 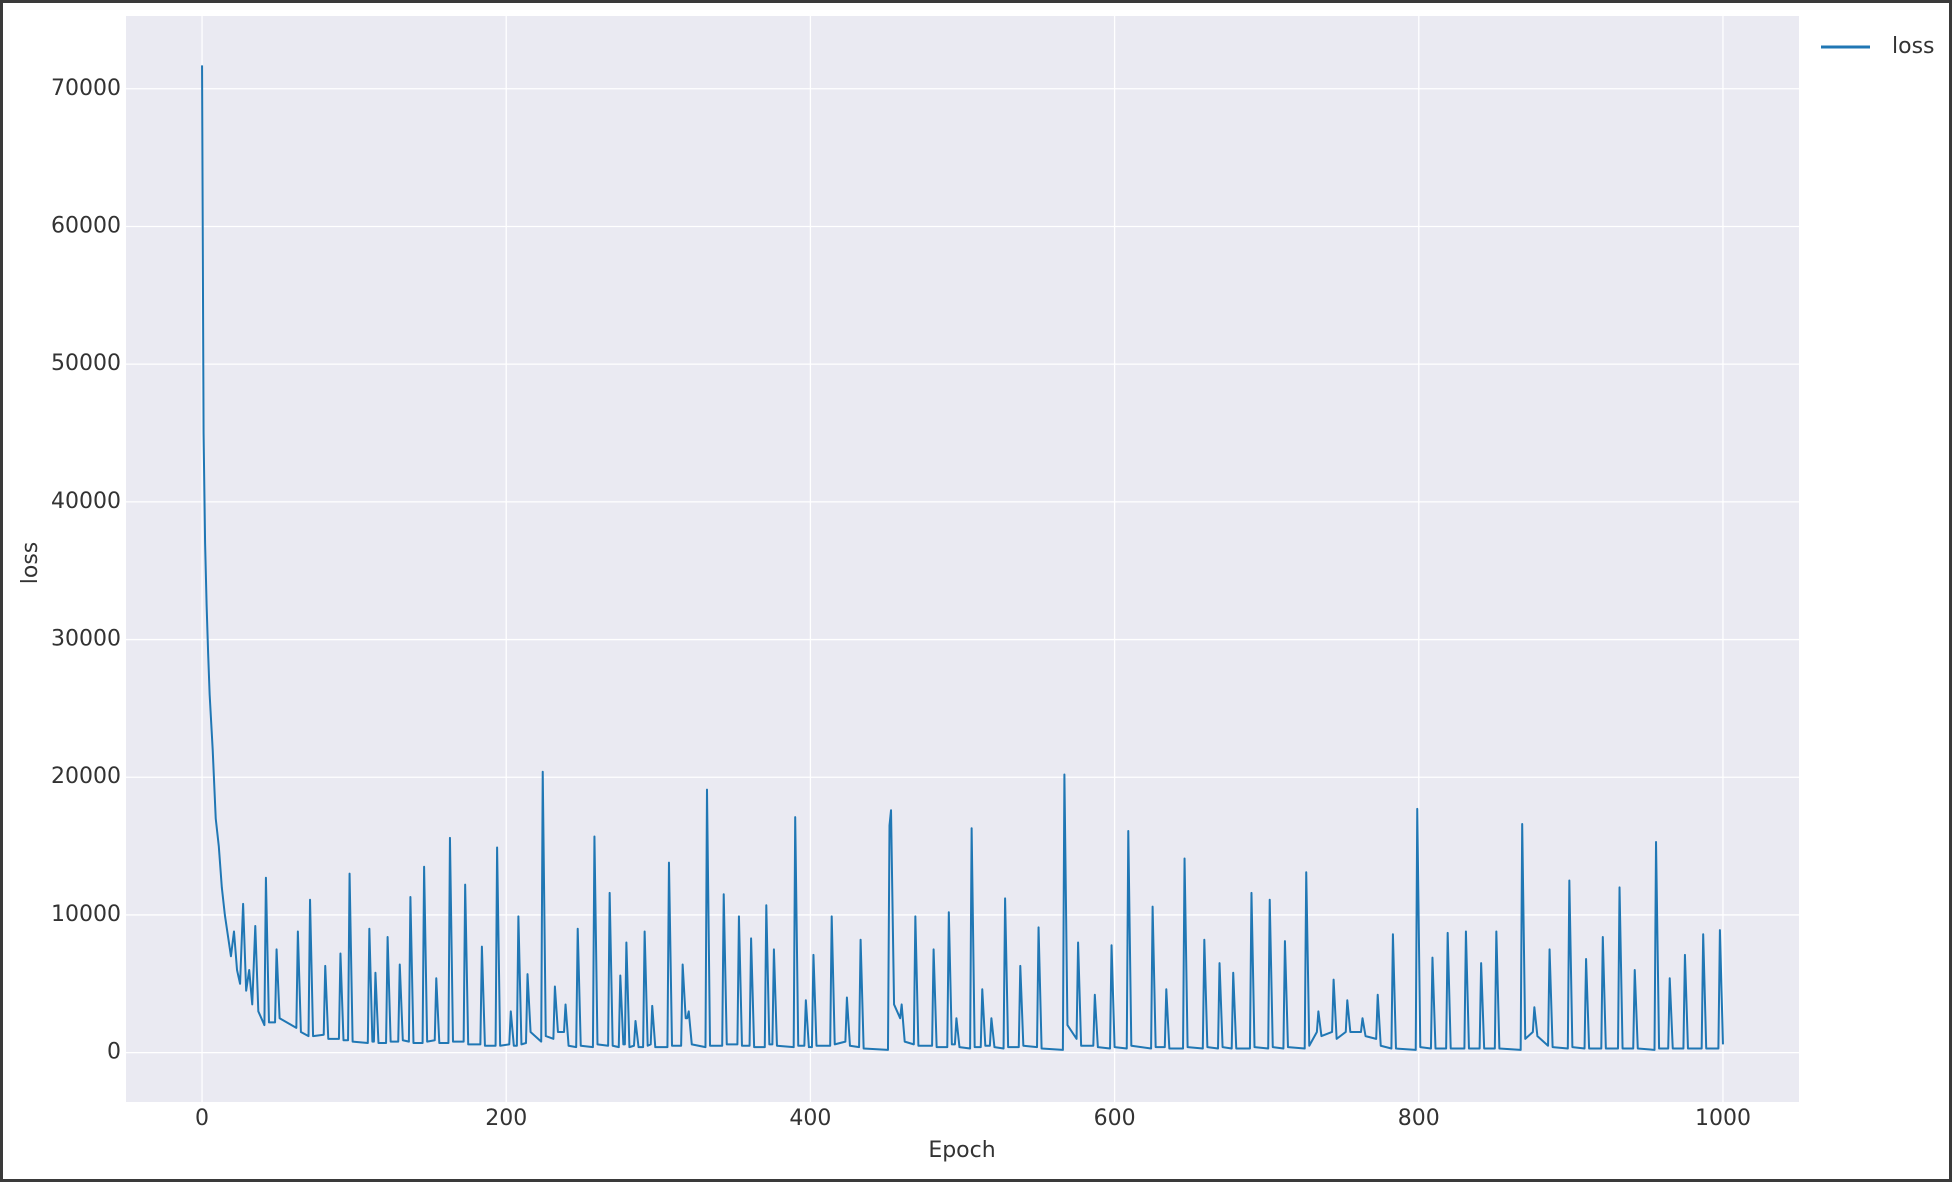 What do you see at coordinates (1115, 1118) in the screenshot?
I see `x-tick-label: 600` at bounding box center [1115, 1118].